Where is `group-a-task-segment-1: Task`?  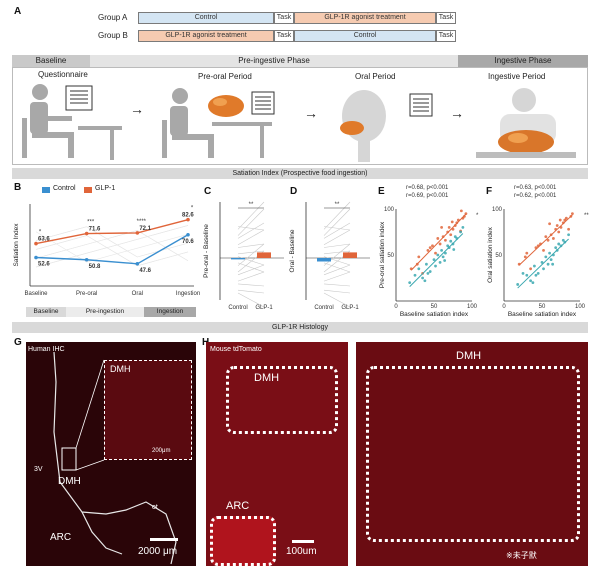 group-a-task-segment-1: Task is located at coordinates (284, 18).